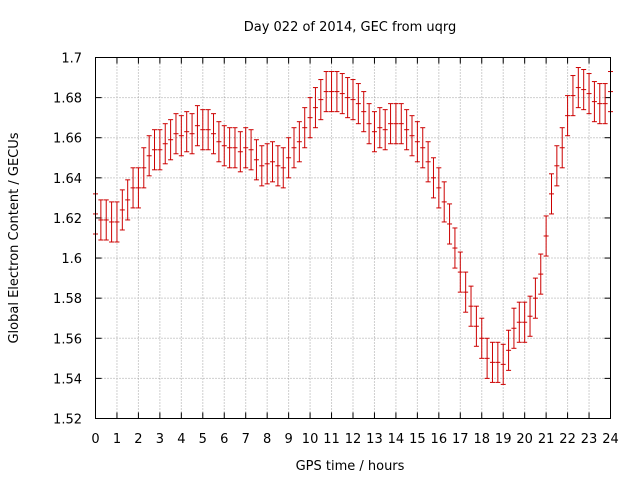  I want to click on y-tick-label: 1.56, so click(67, 339).